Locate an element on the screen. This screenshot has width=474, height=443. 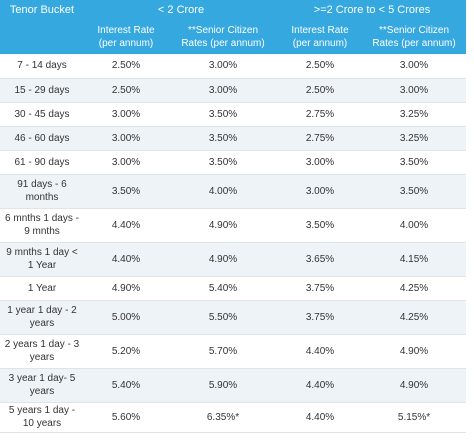
tenor-cell: 61 - 90 days is located at coordinates (42, 162).